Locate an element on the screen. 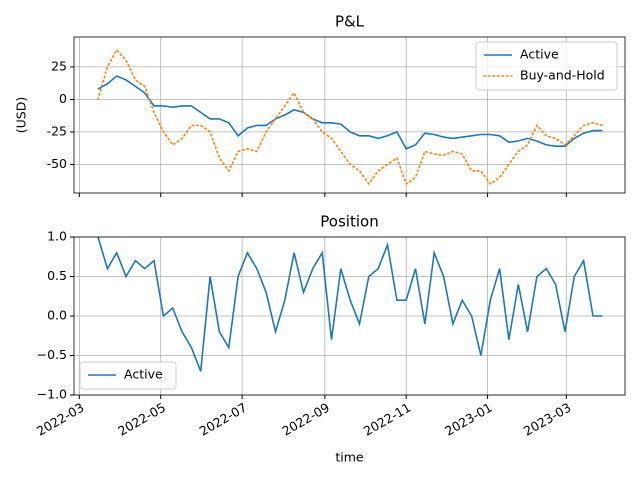 This screenshot has width=640, height=480. y-tick-label: 1.0 is located at coordinates (57, 236).